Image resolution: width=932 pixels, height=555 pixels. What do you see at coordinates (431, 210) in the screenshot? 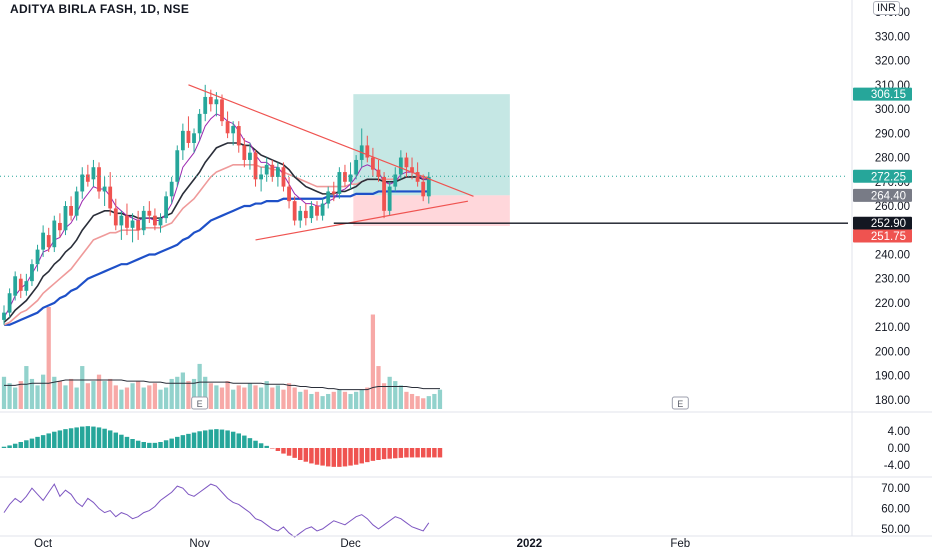
I see `stop-zone` at bounding box center [431, 210].